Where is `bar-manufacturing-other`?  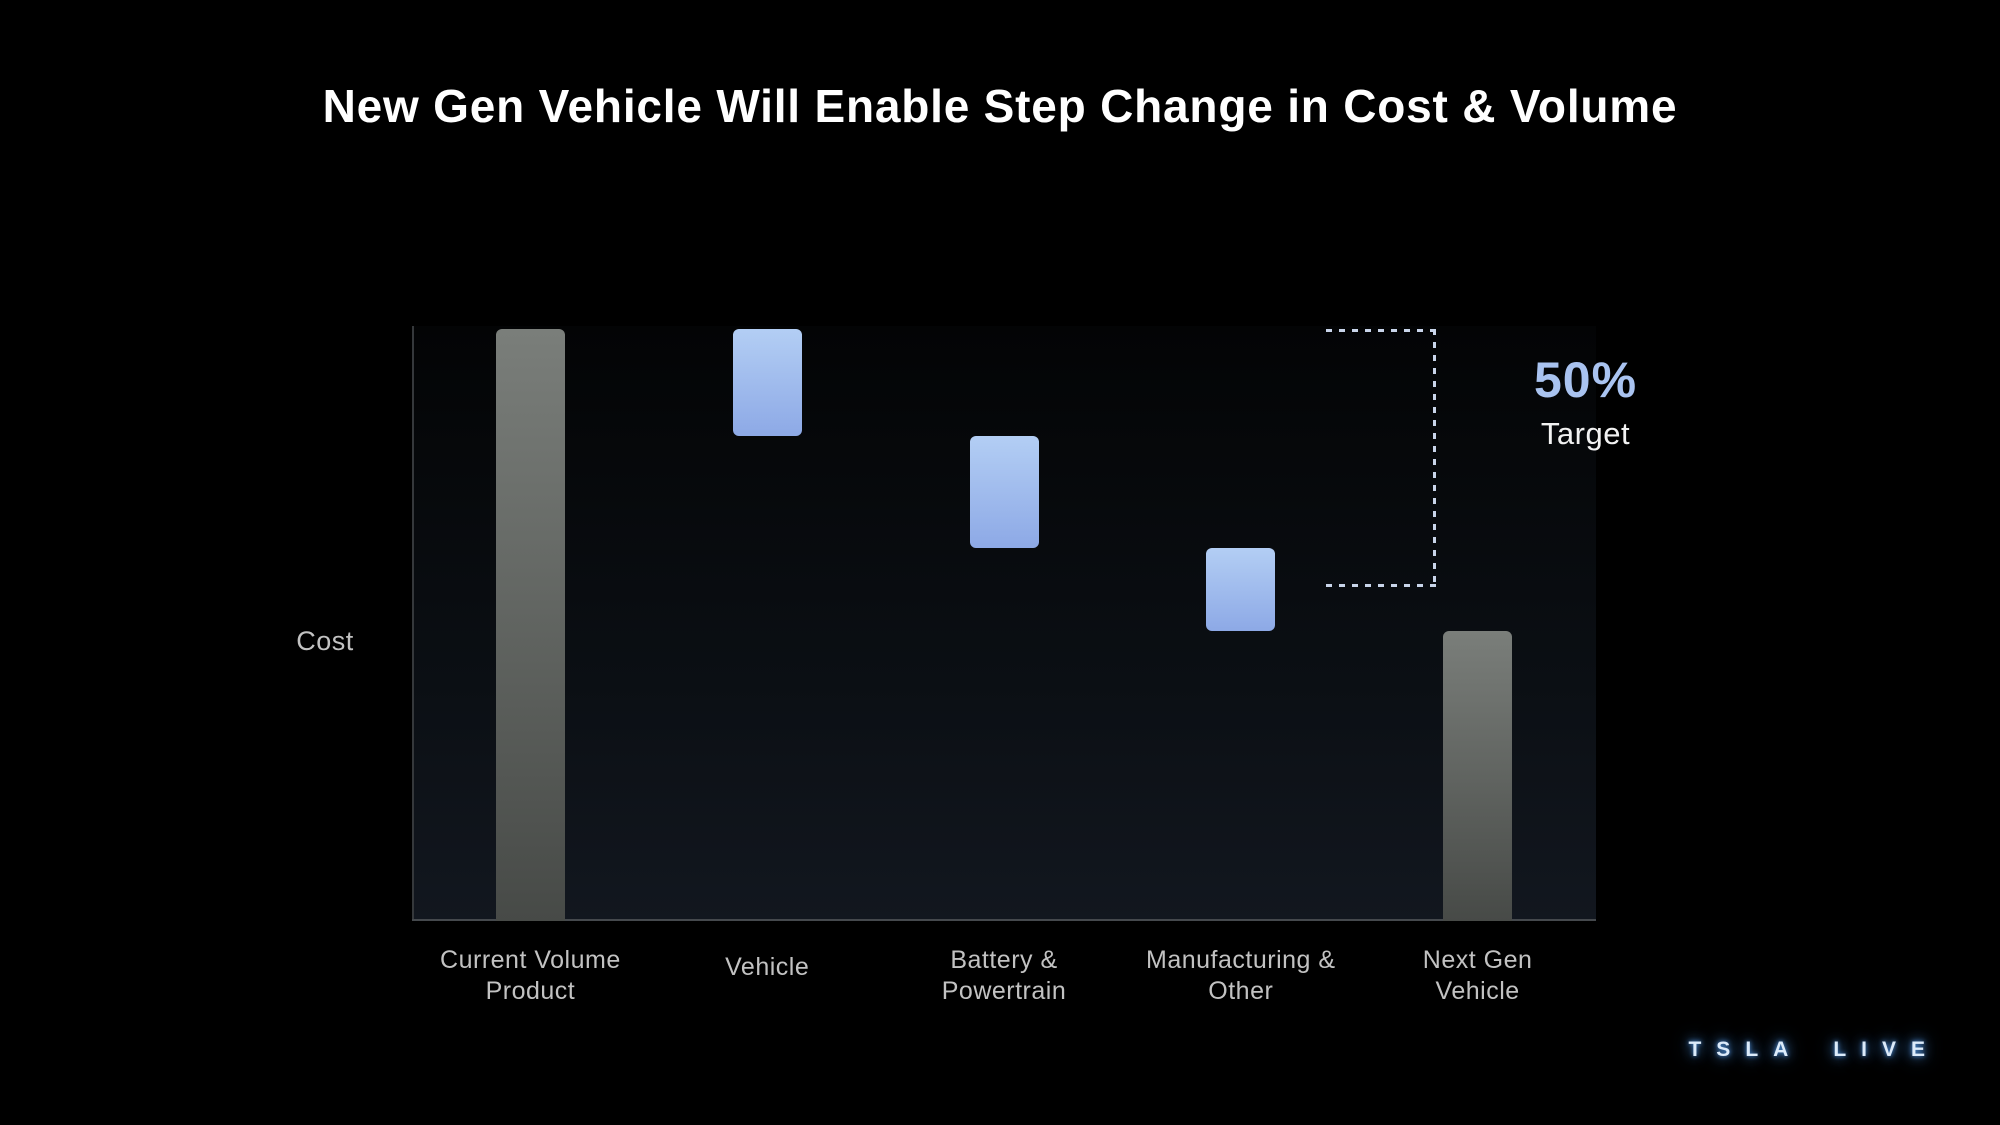 bar-manufacturing-other is located at coordinates (1241, 589).